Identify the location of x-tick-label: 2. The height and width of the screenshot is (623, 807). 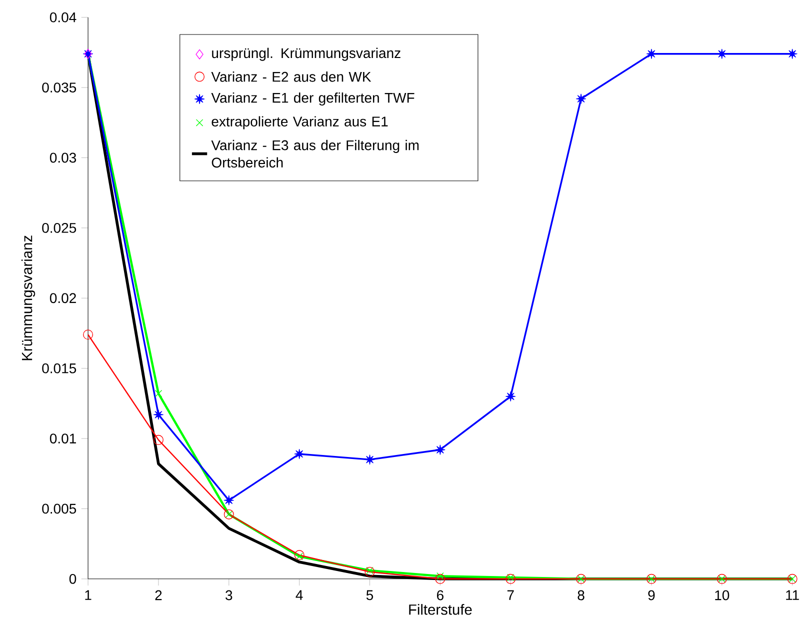
(158, 595).